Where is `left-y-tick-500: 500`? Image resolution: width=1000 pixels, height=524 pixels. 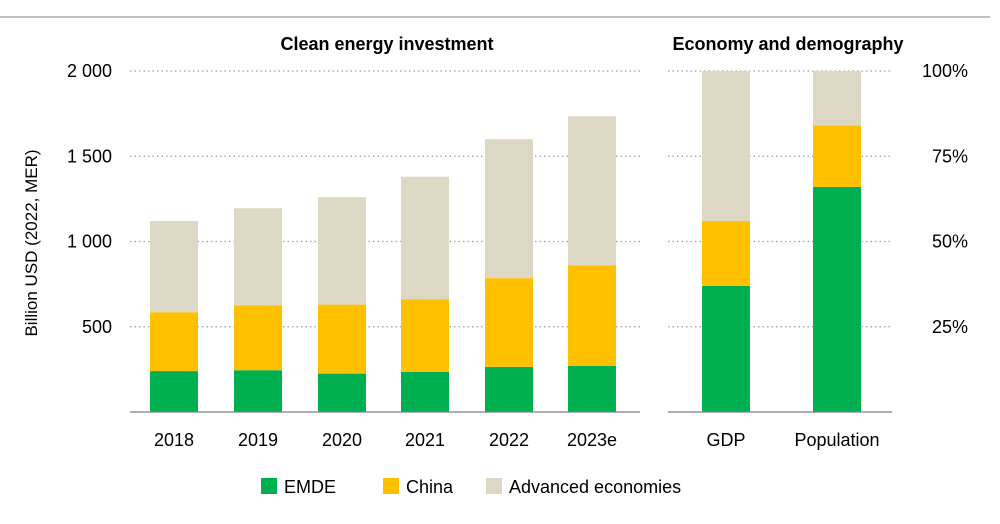 left-y-tick-500: 500 is located at coordinates (97, 327).